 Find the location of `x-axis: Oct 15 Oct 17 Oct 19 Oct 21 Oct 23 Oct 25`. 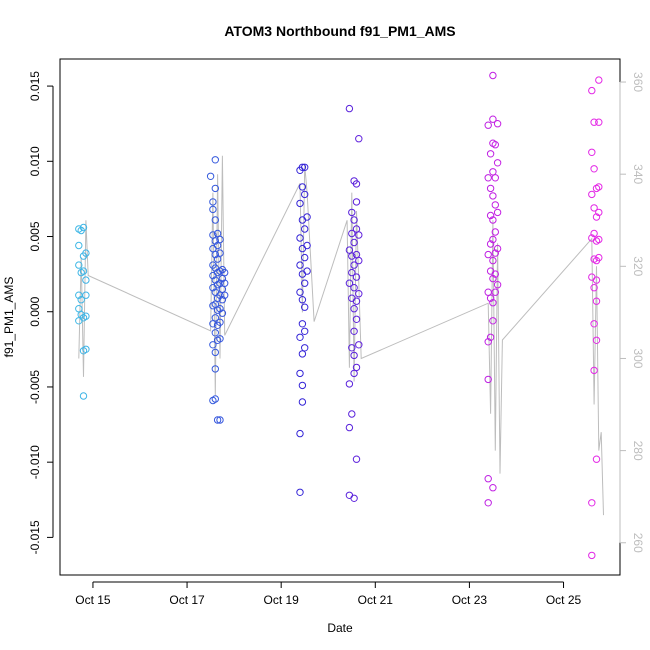

x-axis: Oct 15 Oct 17 Oct 19 Oct 21 Oct 23 Oct 25 is located at coordinates (328, 594).